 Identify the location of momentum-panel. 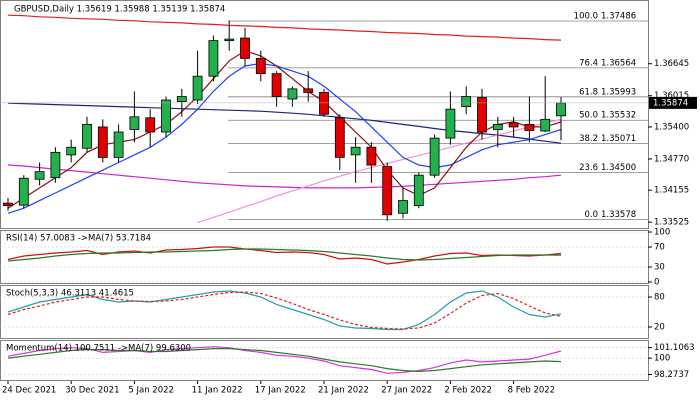
(324, 360).